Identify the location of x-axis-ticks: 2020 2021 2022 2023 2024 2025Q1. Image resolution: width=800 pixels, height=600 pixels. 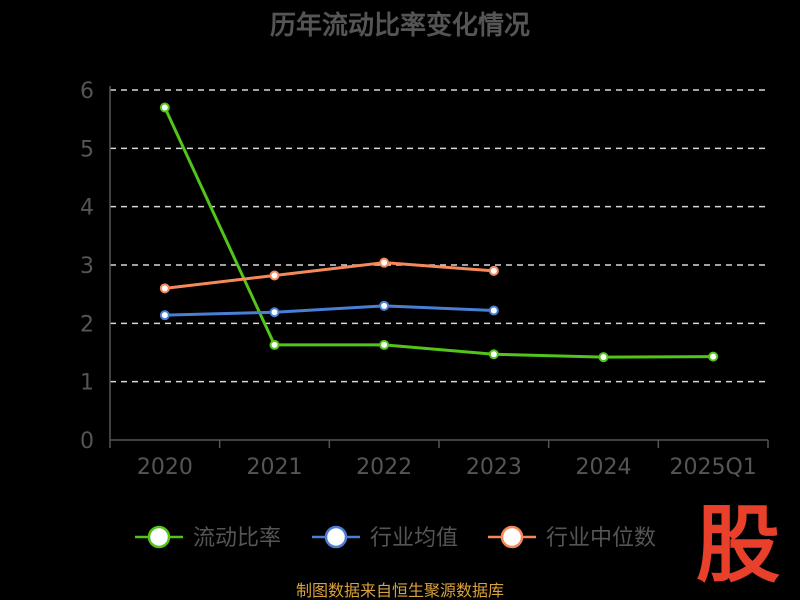
(447, 467).